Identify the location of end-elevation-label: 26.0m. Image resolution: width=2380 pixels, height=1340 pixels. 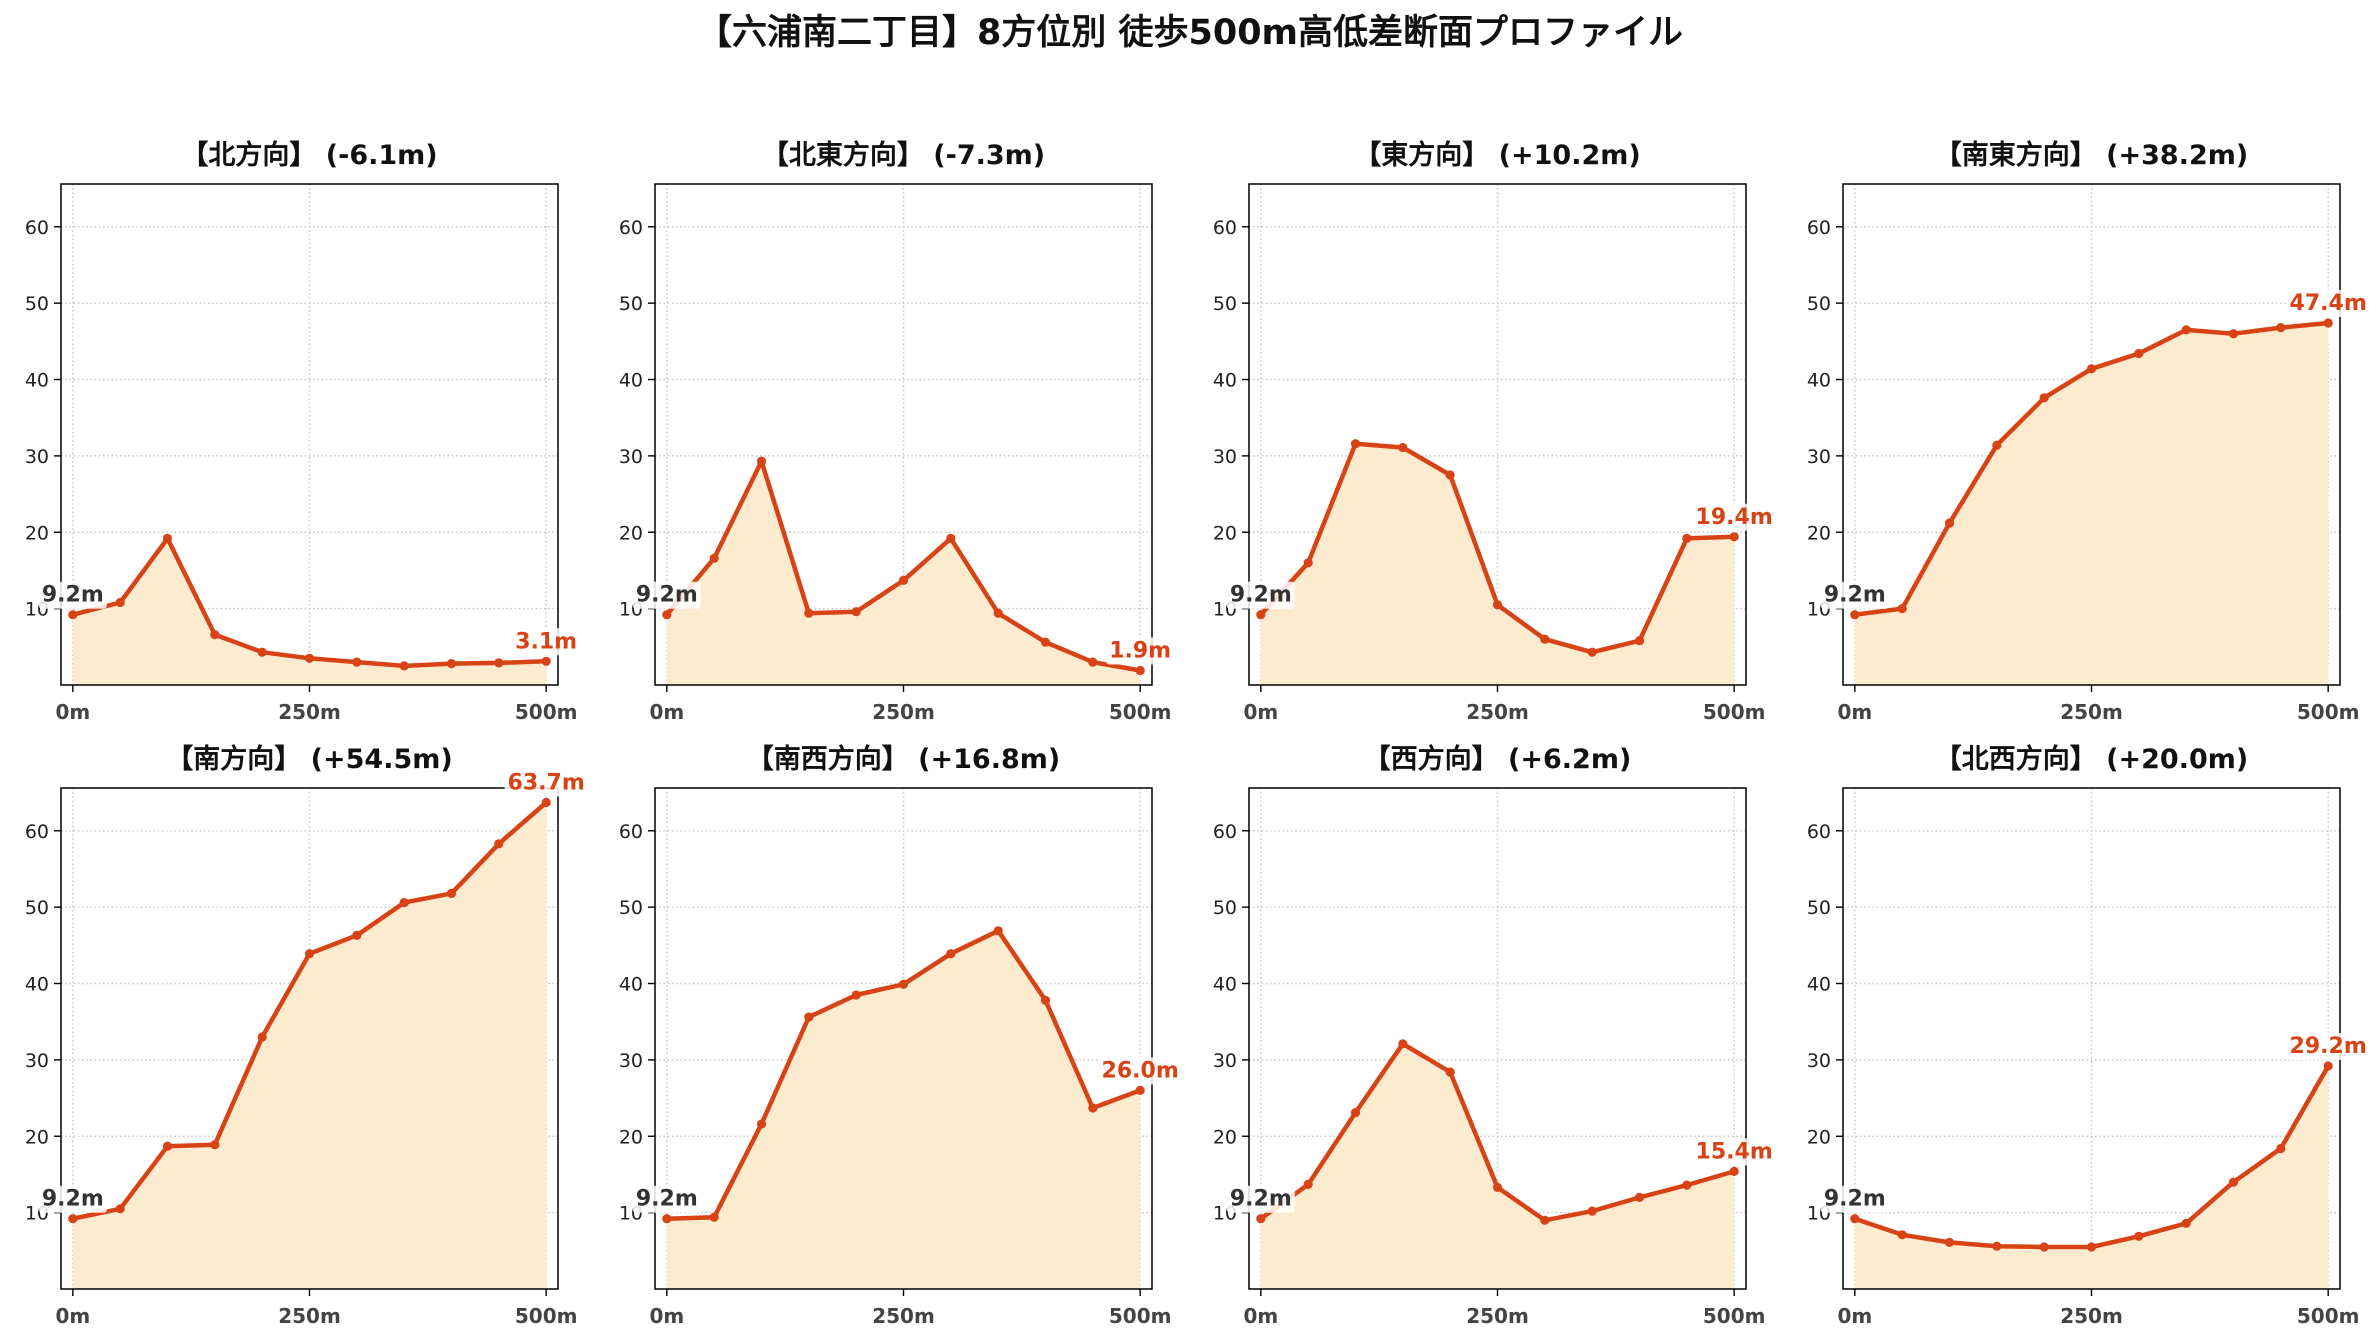
(1140, 1070).